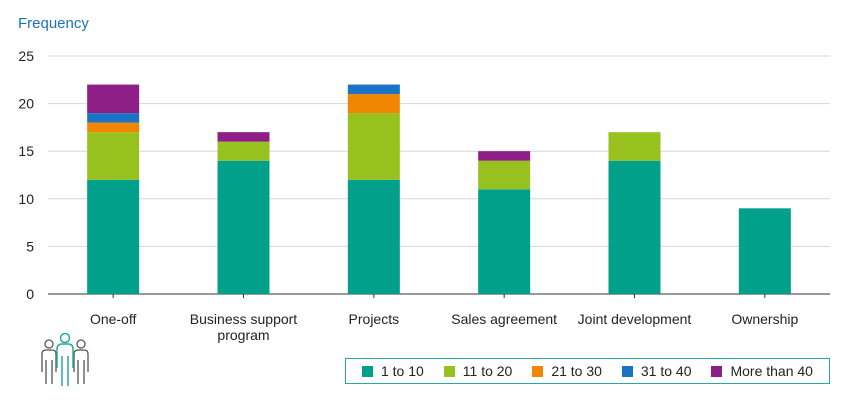 This screenshot has height=415, width=856. What do you see at coordinates (26, 56) in the screenshot?
I see `y-tick-label: 25` at bounding box center [26, 56].